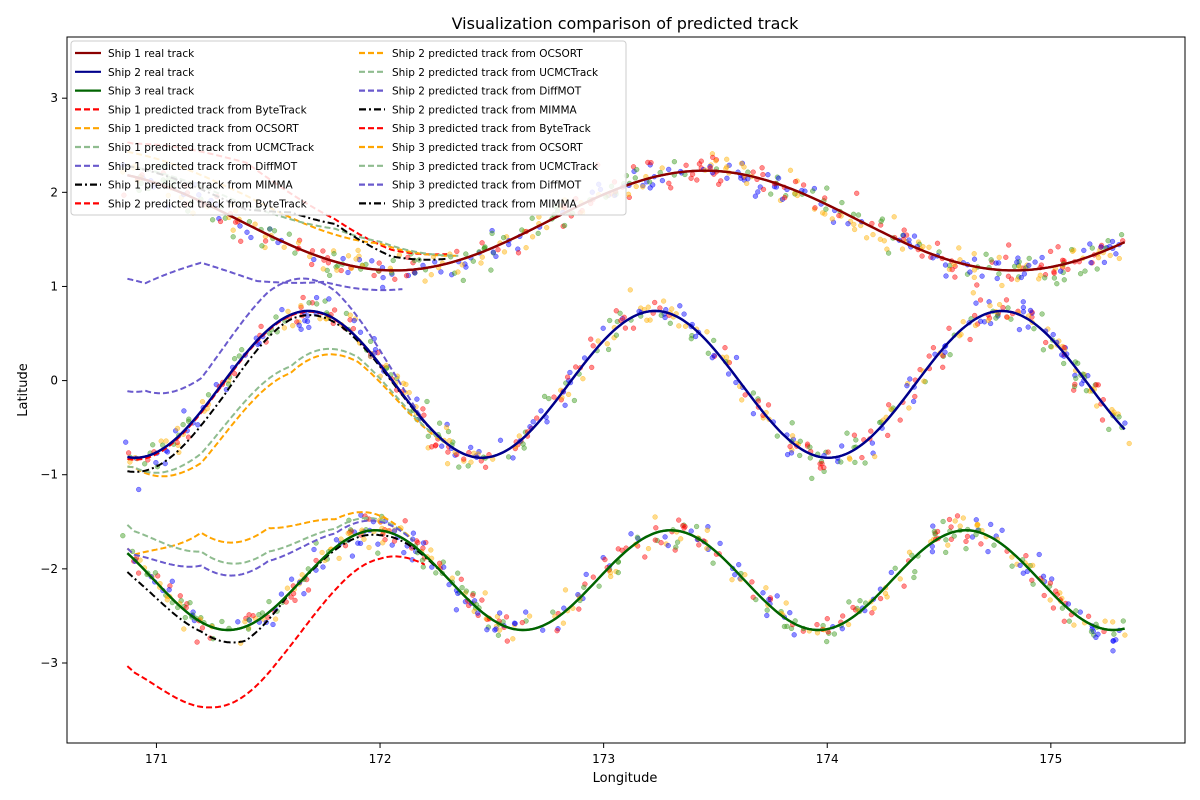 The image size is (1200, 800). Describe the element at coordinates (54, 192) in the screenshot. I see `y-tick-label: 2` at that location.